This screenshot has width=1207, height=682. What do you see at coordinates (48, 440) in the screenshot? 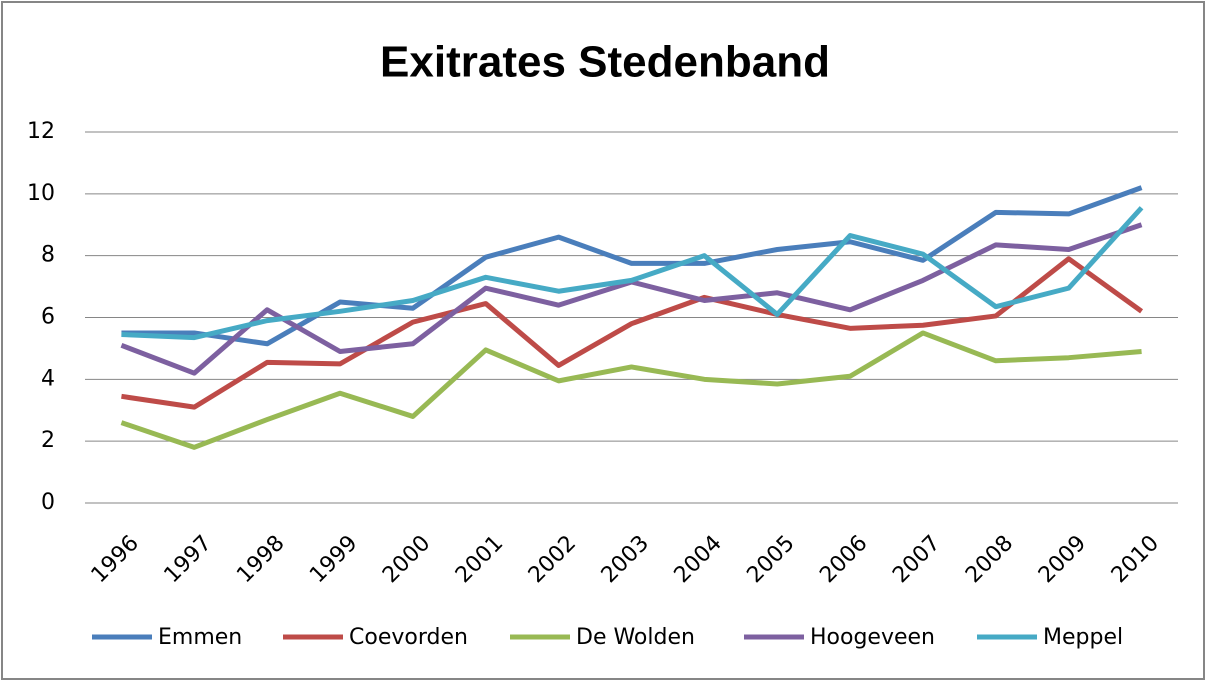
I see `y-tick-label: 2` at bounding box center [48, 440].